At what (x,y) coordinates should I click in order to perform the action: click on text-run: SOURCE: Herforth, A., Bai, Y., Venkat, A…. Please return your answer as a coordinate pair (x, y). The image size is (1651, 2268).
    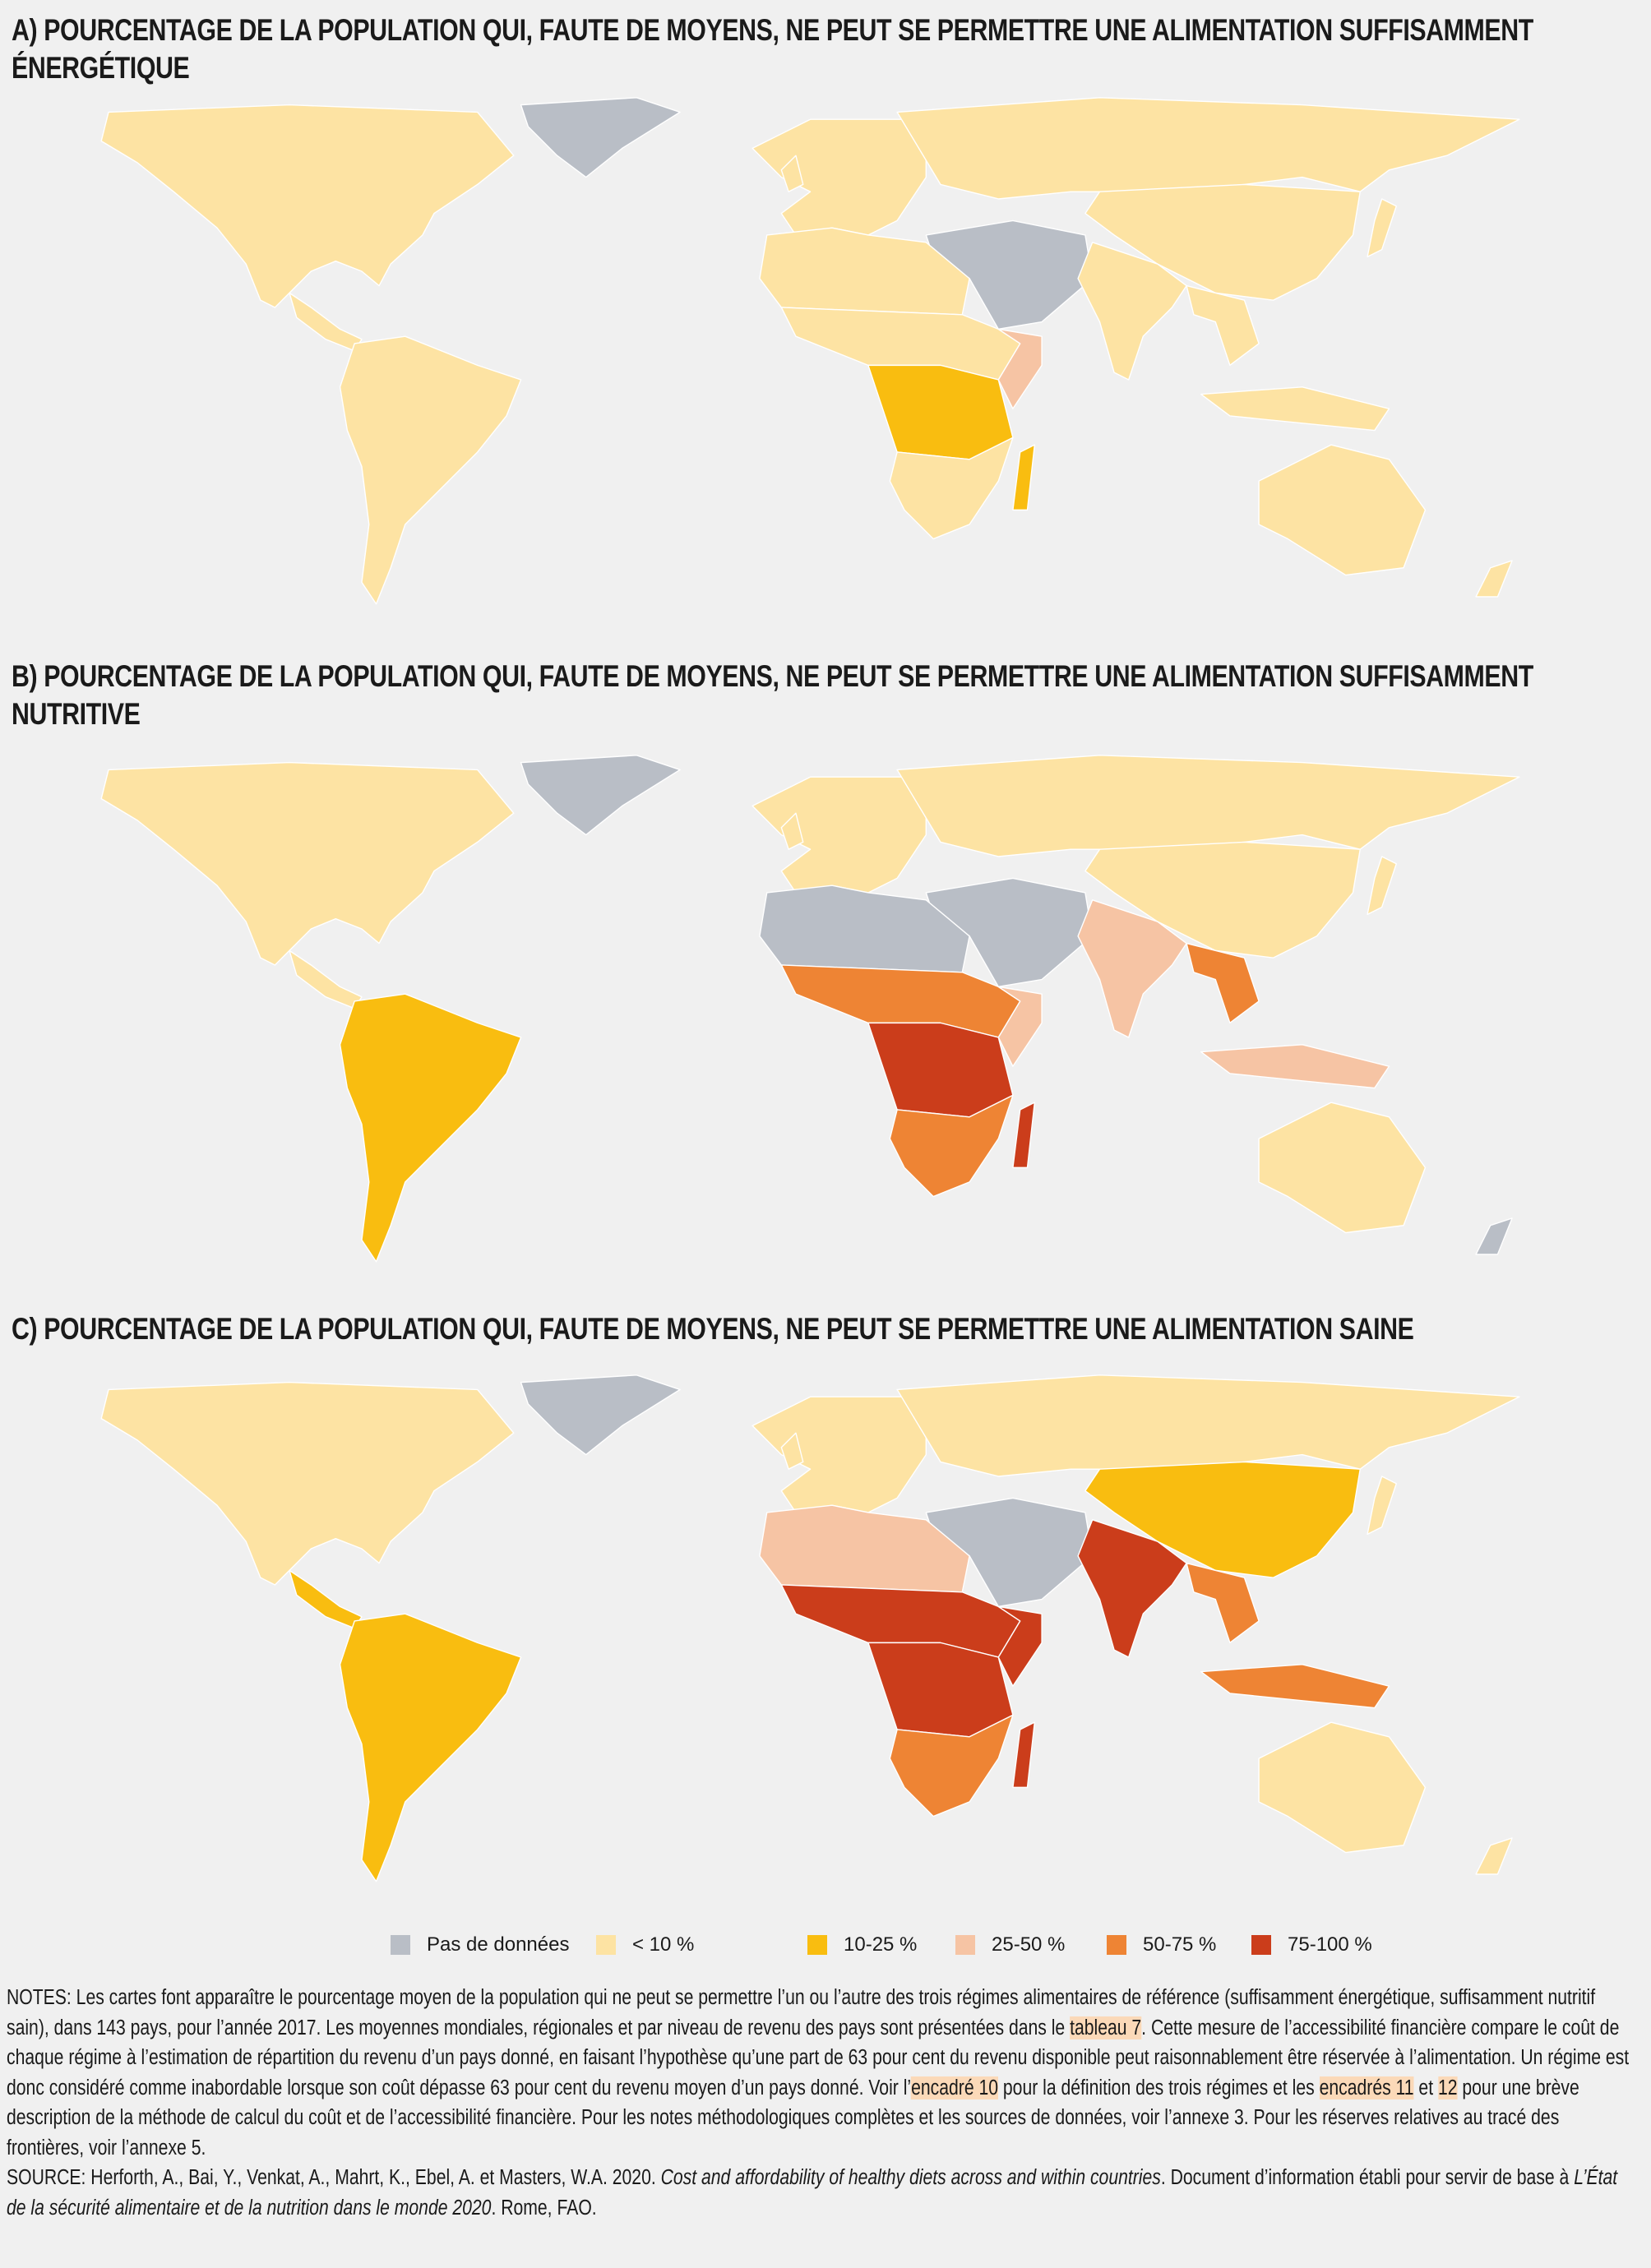
    Looking at the image, I should click on (334, 2177).